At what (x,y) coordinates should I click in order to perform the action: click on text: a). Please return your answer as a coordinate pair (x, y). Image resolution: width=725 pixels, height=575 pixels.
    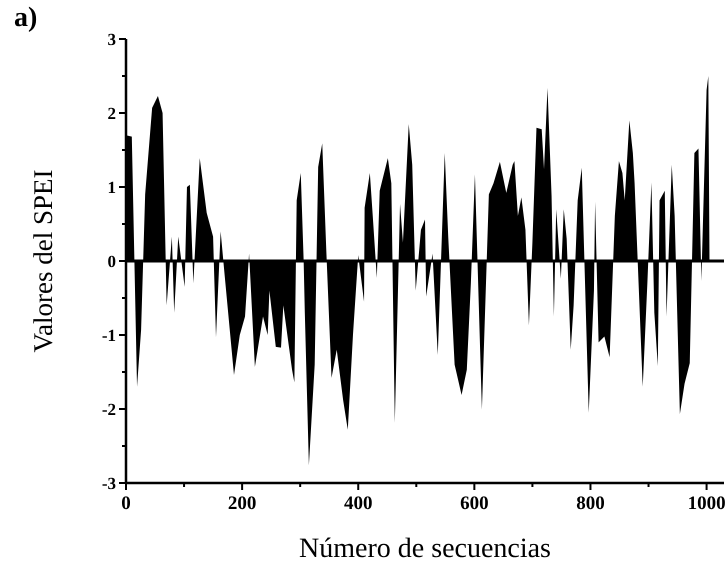
    Looking at the image, I should click on (26, 17).